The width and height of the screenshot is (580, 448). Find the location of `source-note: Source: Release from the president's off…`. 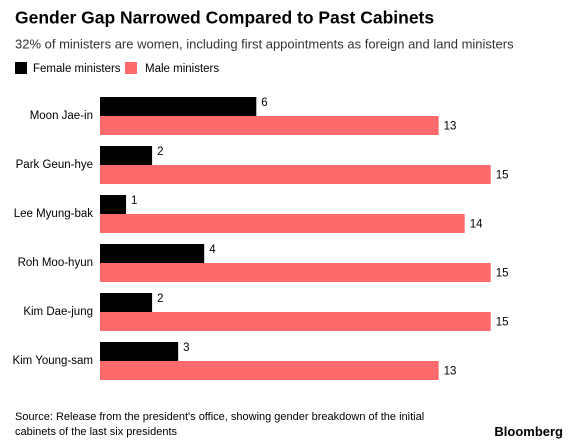

source-note: Source: Release from the president's off… is located at coordinates (220, 424).